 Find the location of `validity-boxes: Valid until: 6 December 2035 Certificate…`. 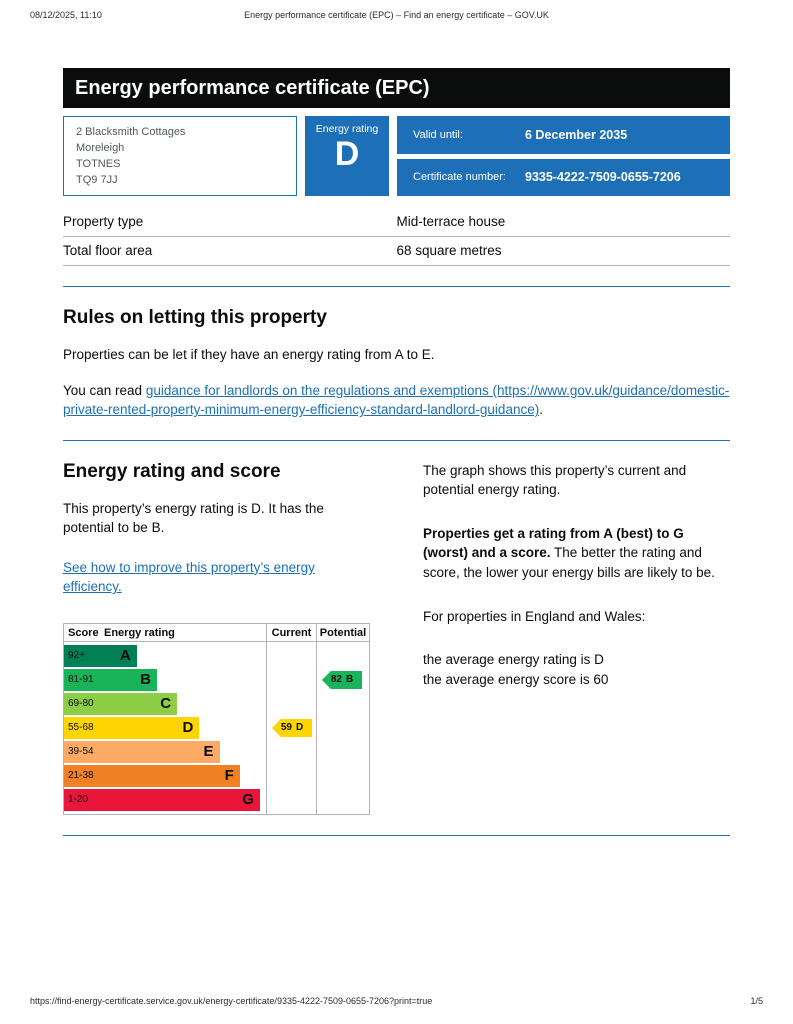

validity-boxes: Valid until: 6 December 2035 Certificate… is located at coordinates (563, 156).